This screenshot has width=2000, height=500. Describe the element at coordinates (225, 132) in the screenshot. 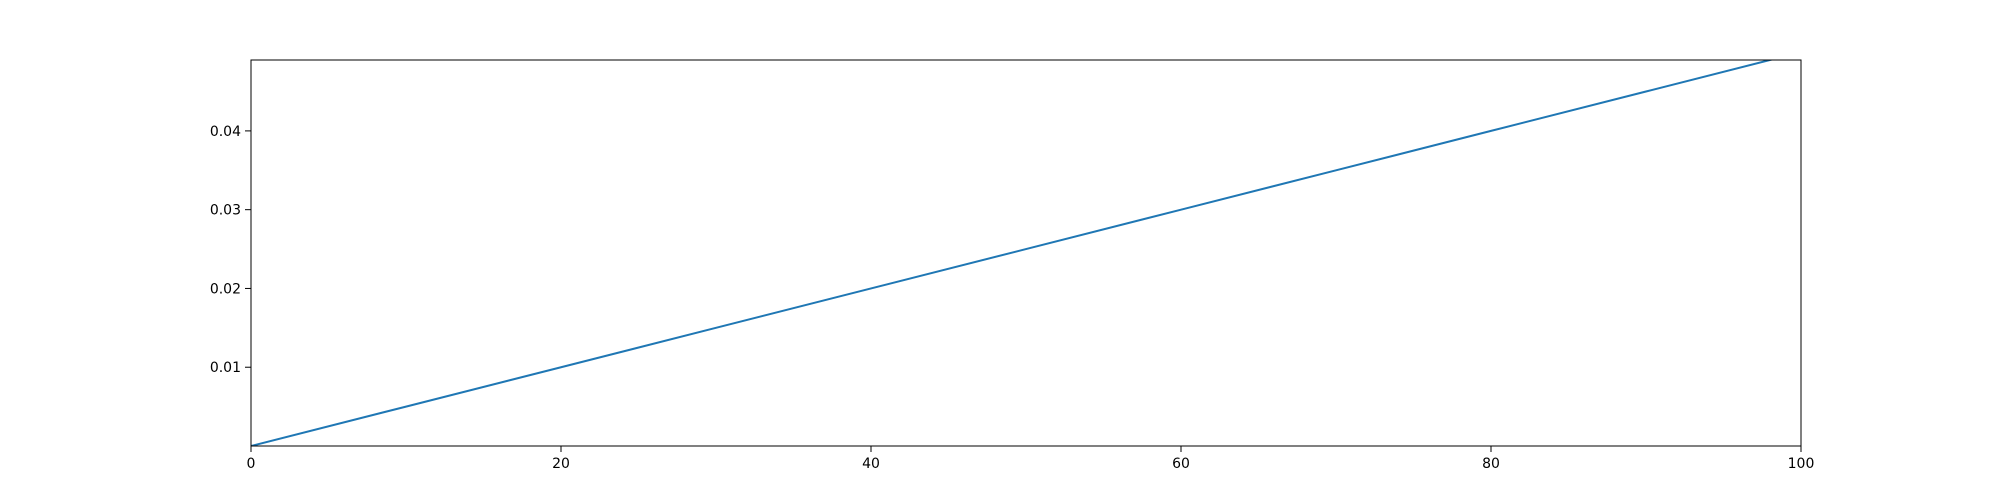

I see `y-tick-label: 0.04` at that location.